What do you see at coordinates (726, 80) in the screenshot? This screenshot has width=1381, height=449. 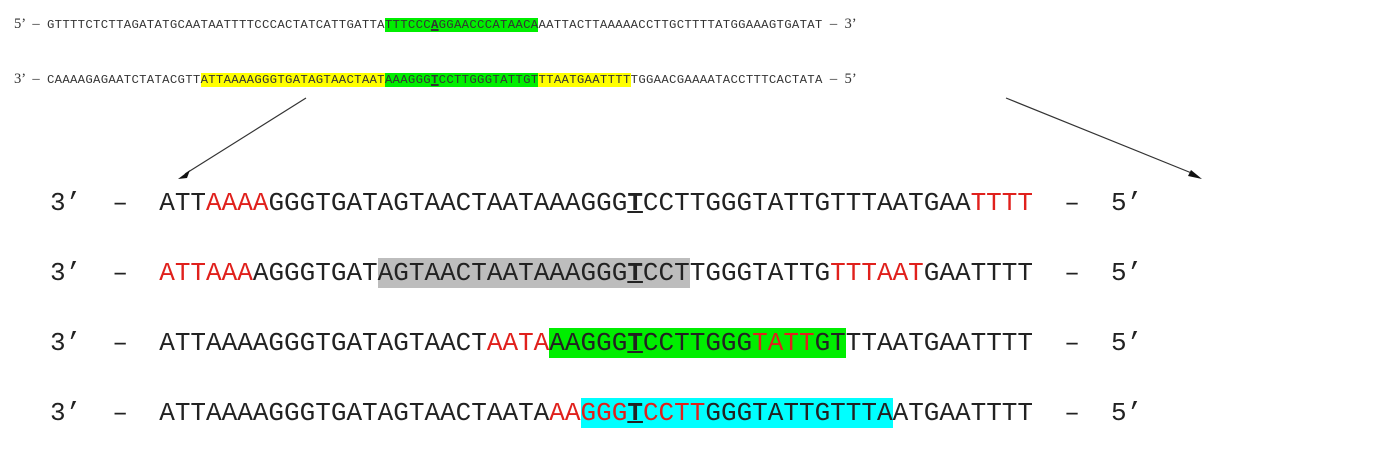 I see `sequence-segment: TGGAACGAAAATACCTTTCACTATA` at bounding box center [726, 80].